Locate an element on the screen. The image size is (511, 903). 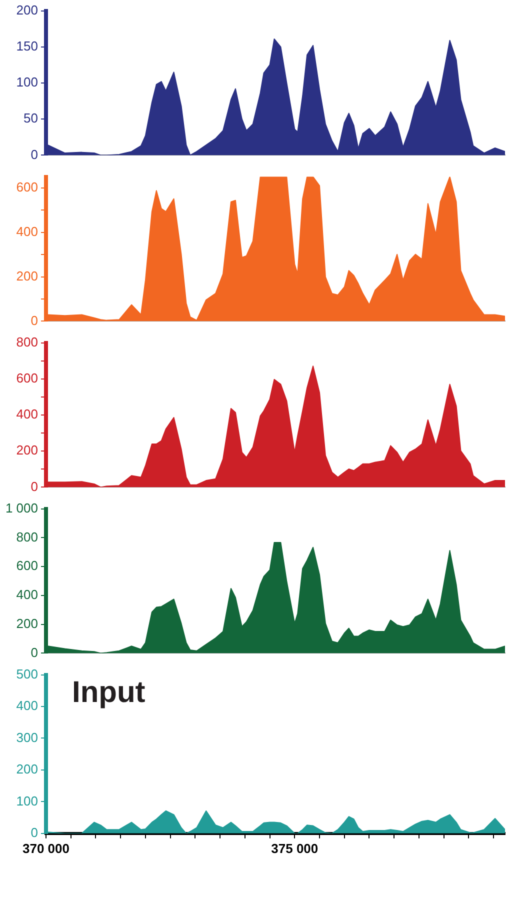
y-tick-label: 150 is located at coordinates (27, 46).